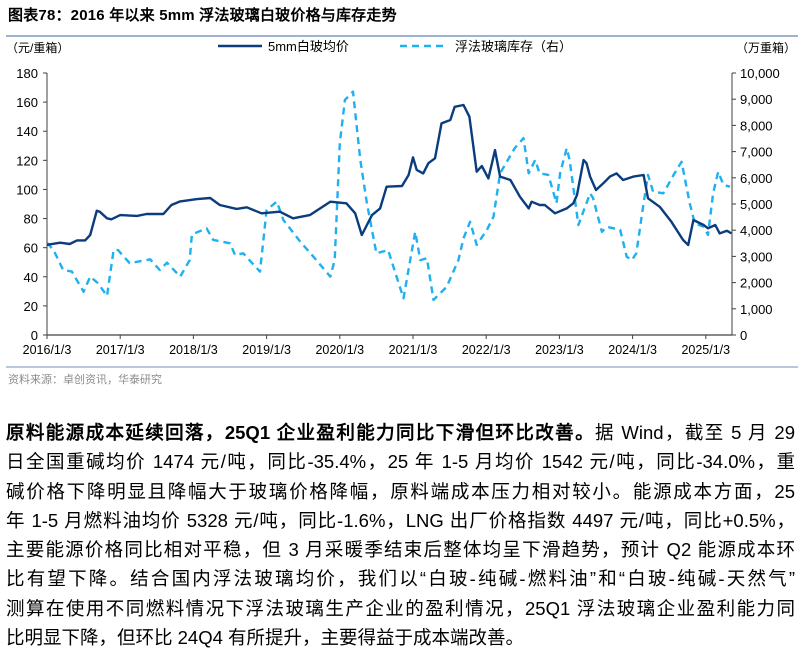  I want to click on right-tick-label: 9,000, so click(756, 99).